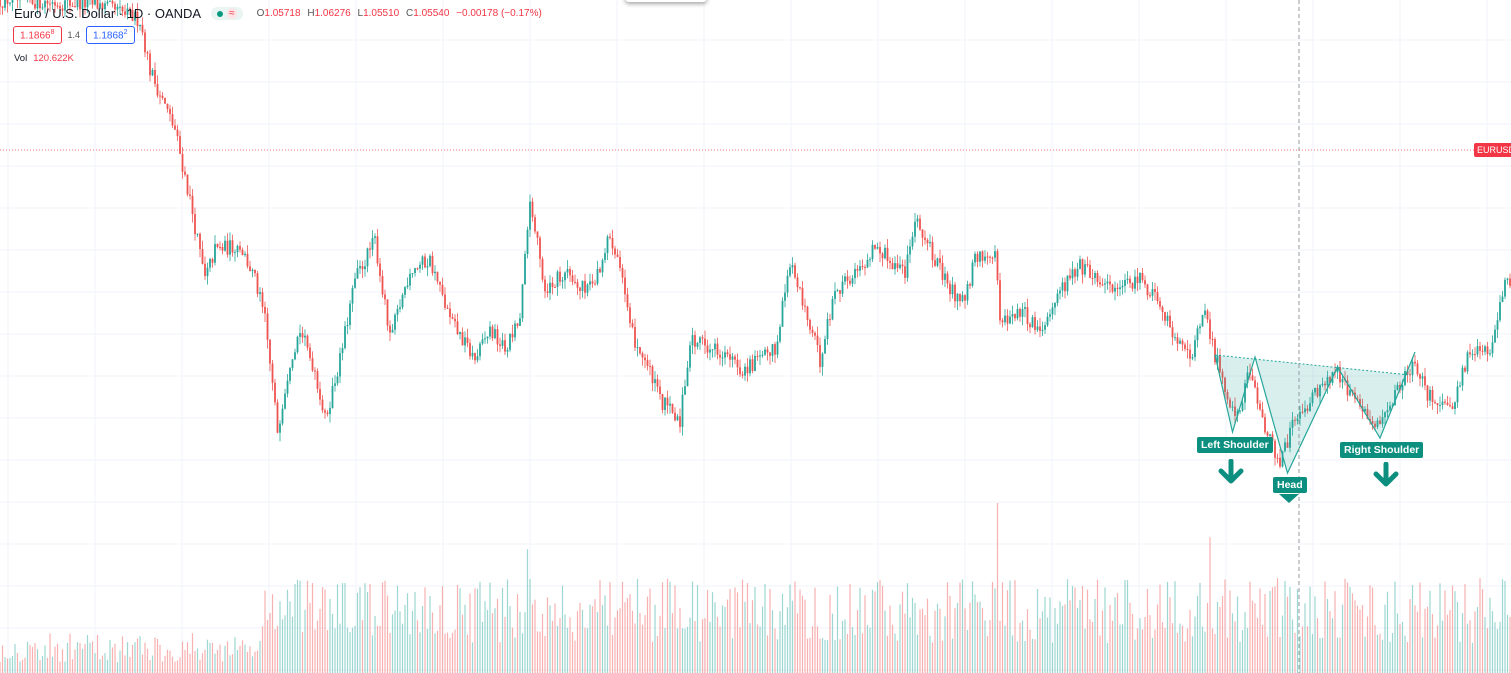  I want to click on buy-price: 1.1868, so click(108, 36).